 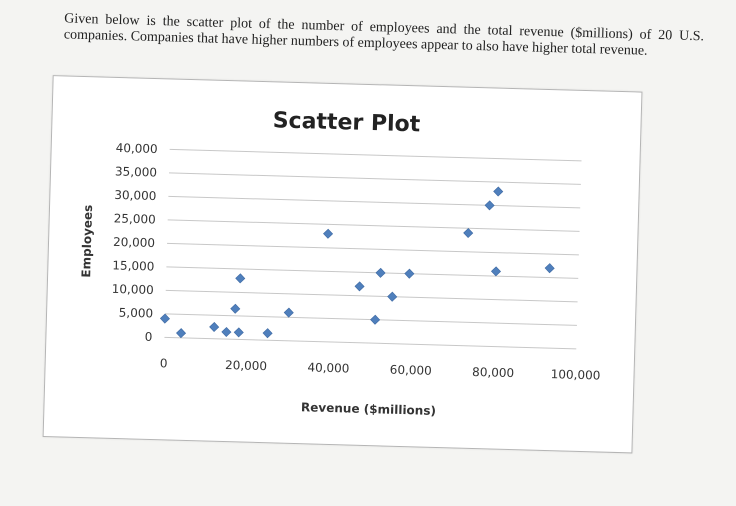 I want to click on y-tick-label: 10,000, so click(x=133, y=289).